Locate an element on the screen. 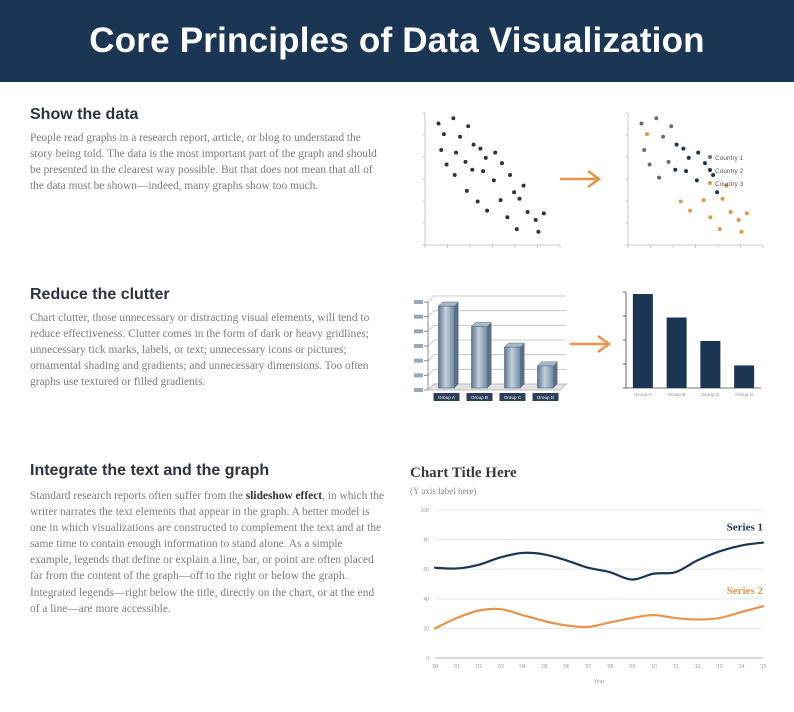 This screenshot has height=712, width=794. x-tick-label: '00 is located at coordinates (435, 667).